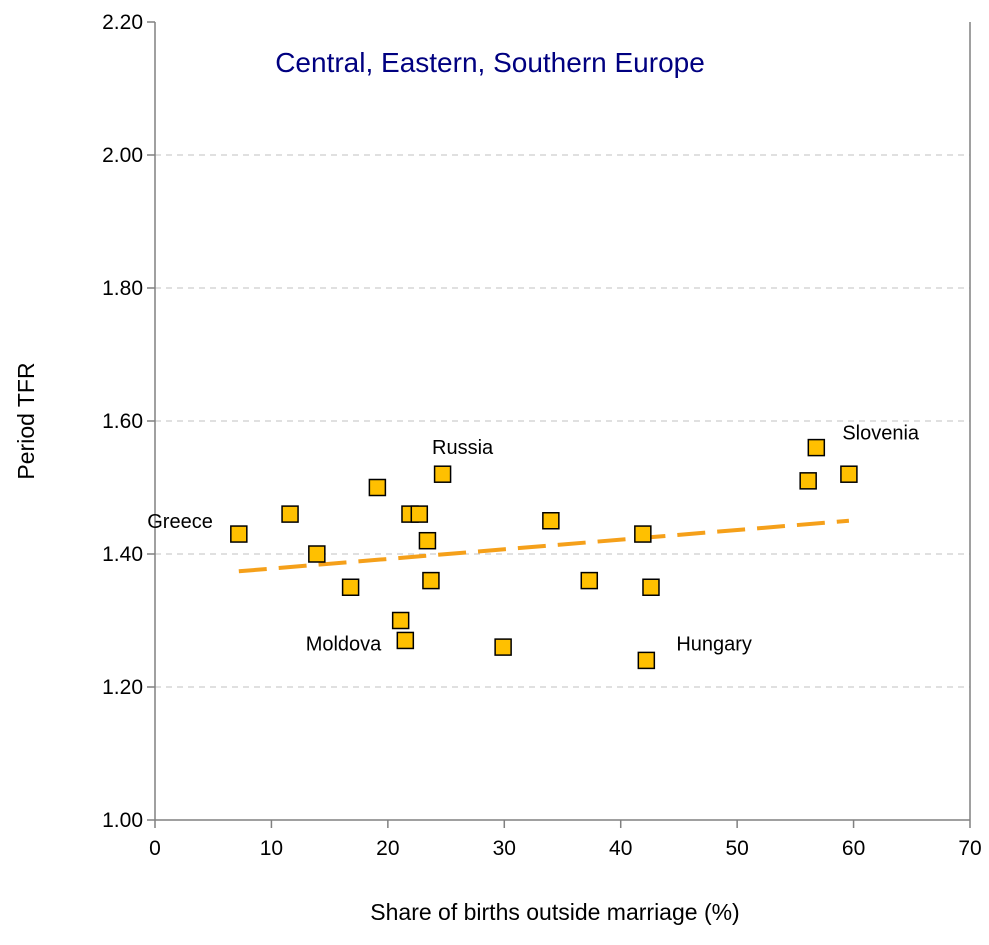  What do you see at coordinates (736, 848) in the screenshot?
I see `x-tick-label: 50` at bounding box center [736, 848].